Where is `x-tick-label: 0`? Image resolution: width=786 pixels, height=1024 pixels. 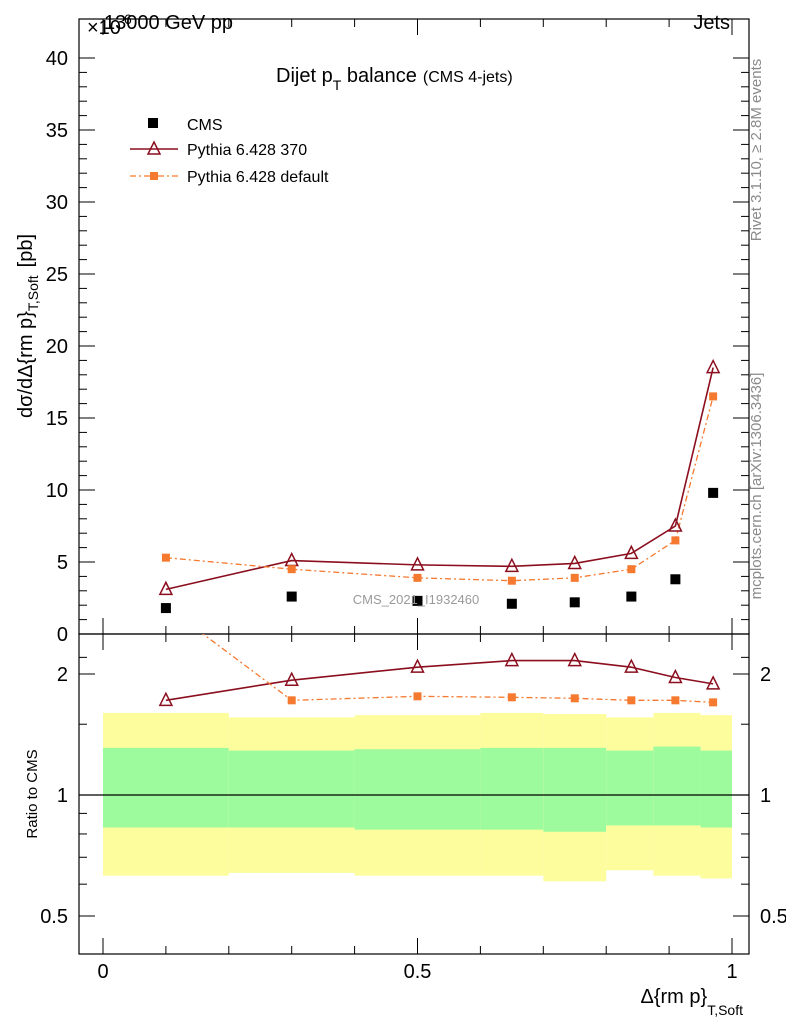
x-tick-label: 0 is located at coordinates (102, 972).